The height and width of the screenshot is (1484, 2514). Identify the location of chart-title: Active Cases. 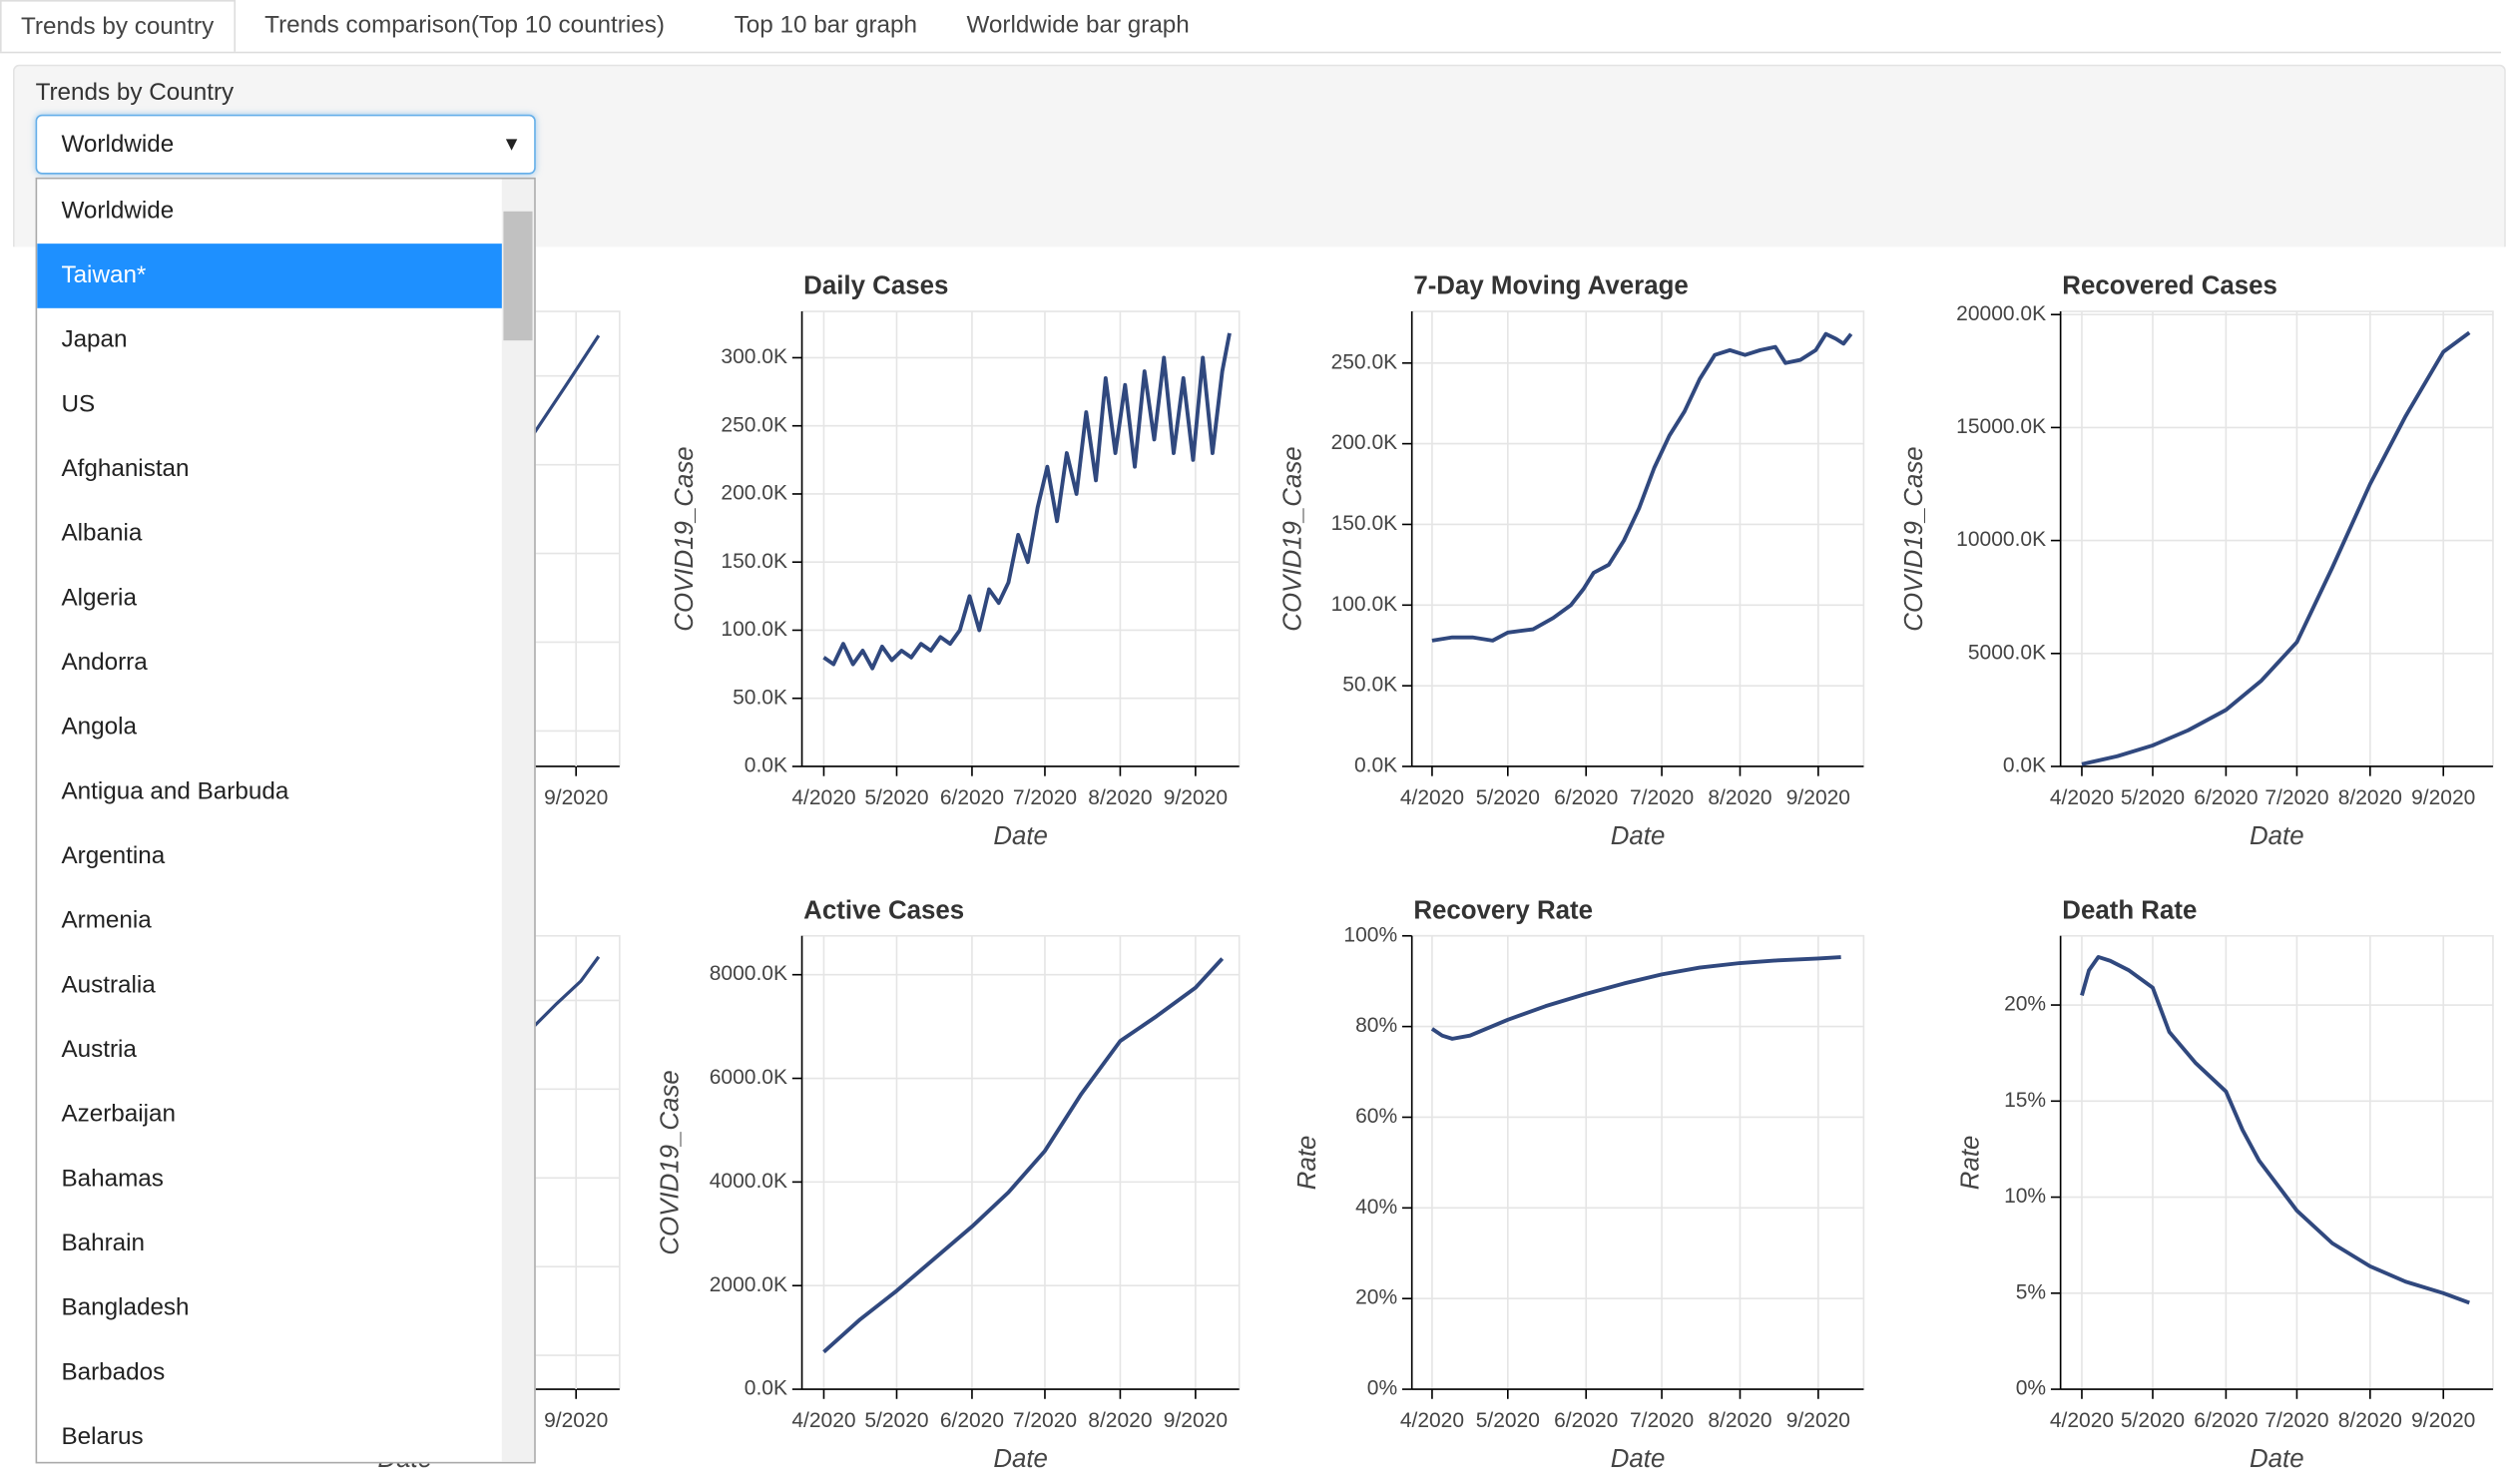
(883, 910).